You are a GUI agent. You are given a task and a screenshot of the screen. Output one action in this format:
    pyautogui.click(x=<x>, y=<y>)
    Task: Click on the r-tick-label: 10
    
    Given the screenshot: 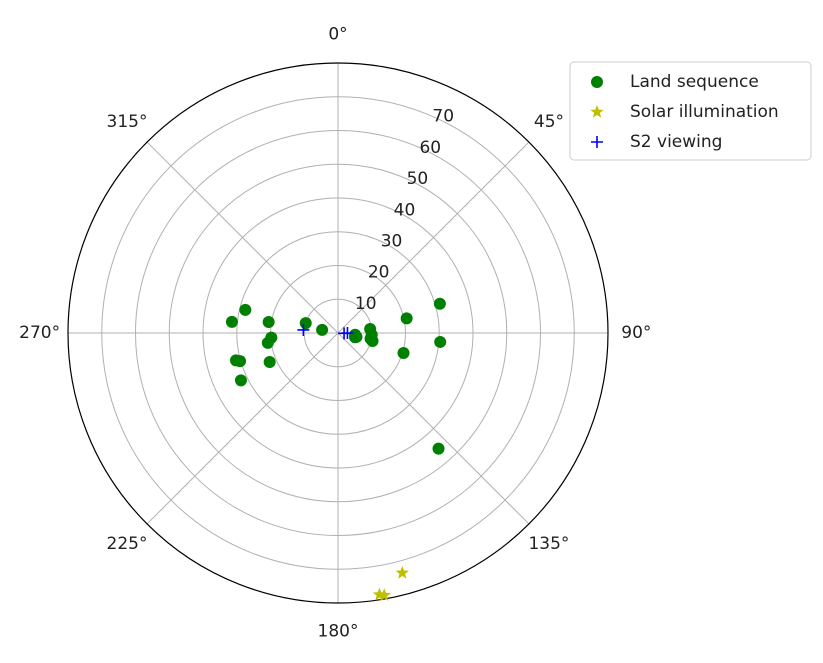 What is the action you would take?
    pyautogui.click(x=366, y=304)
    